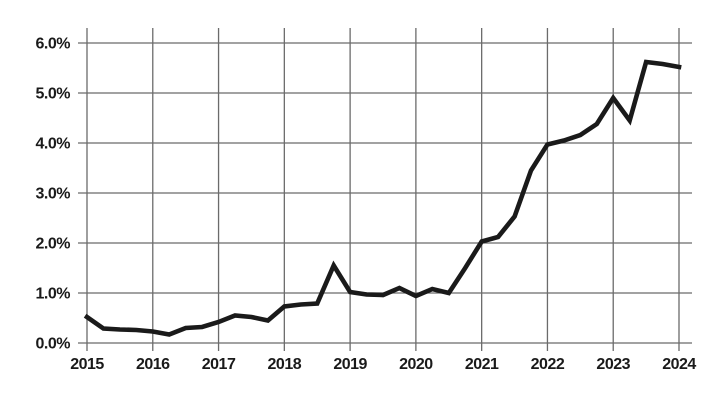  What do you see at coordinates (53, 244) in the screenshot?
I see `y-tick-label: 2.0%` at bounding box center [53, 244].